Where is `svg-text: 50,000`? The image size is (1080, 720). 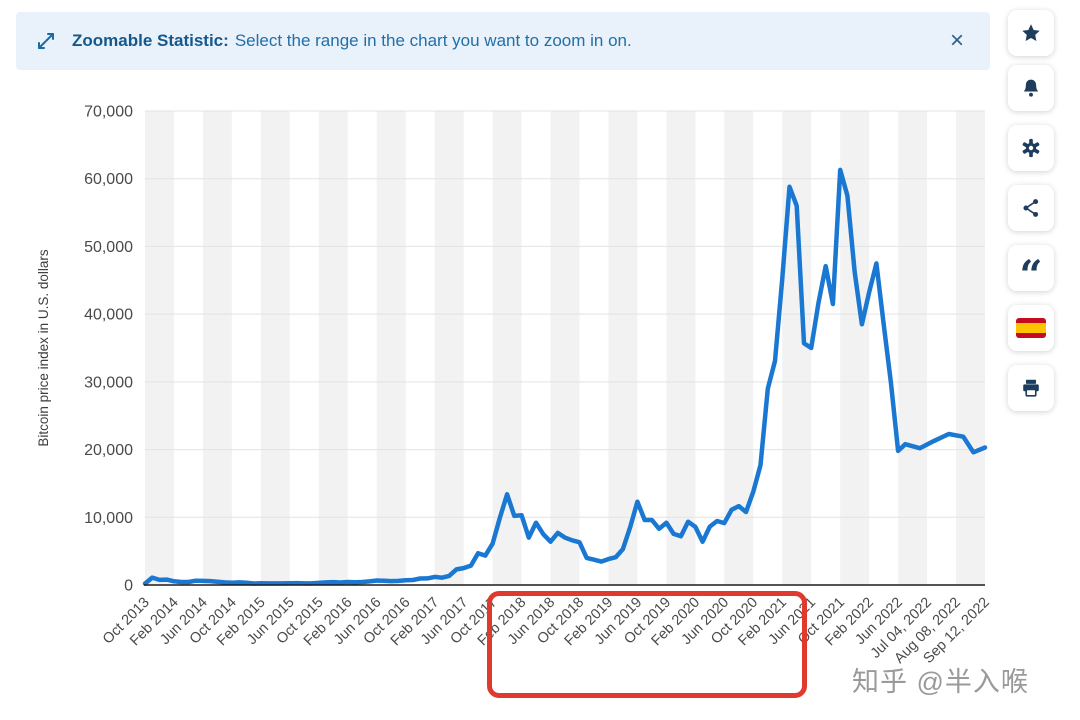
svg-text: 50,000 is located at coordinates (108, 247).